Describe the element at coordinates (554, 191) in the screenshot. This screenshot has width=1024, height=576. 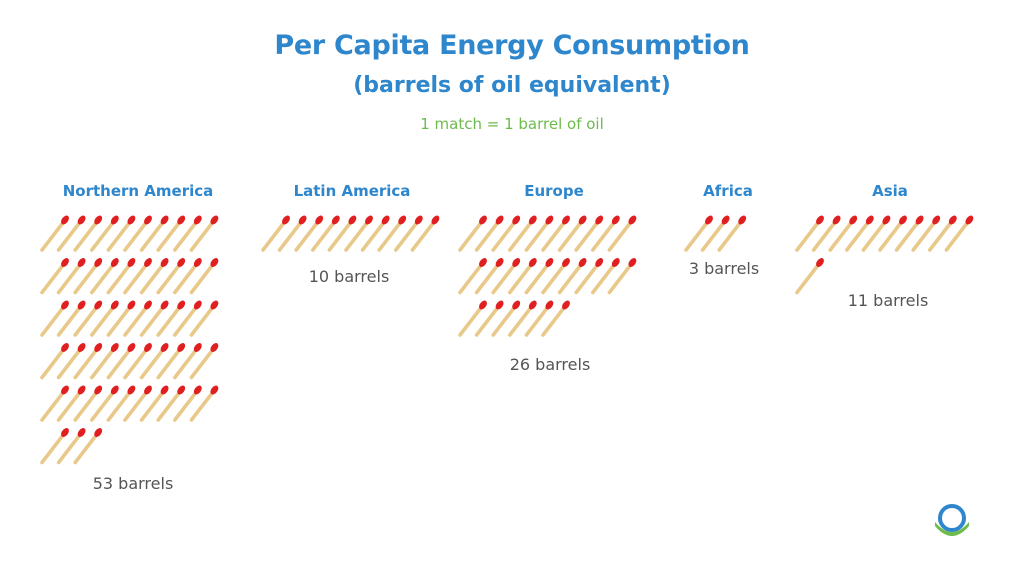
I see `region-label-europe: Europe` at that location.